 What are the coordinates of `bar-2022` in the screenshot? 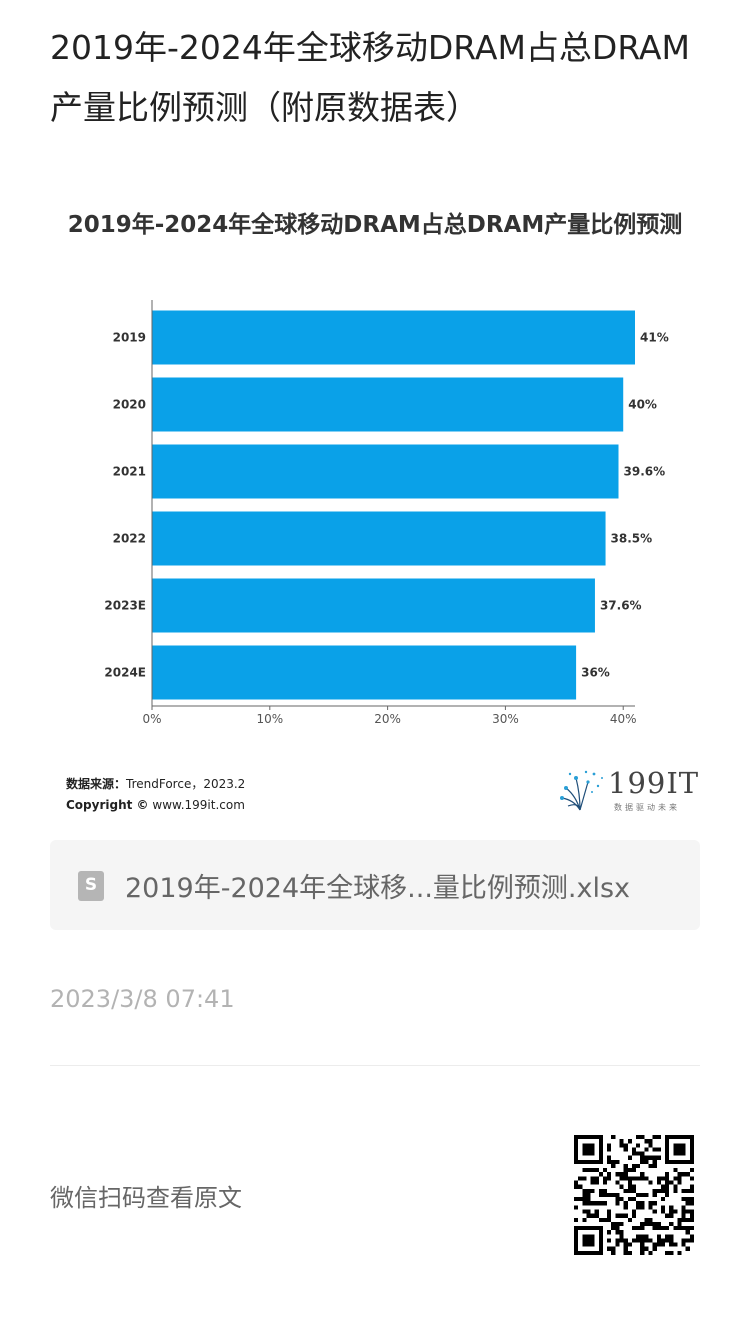 It's located at (379, 538).